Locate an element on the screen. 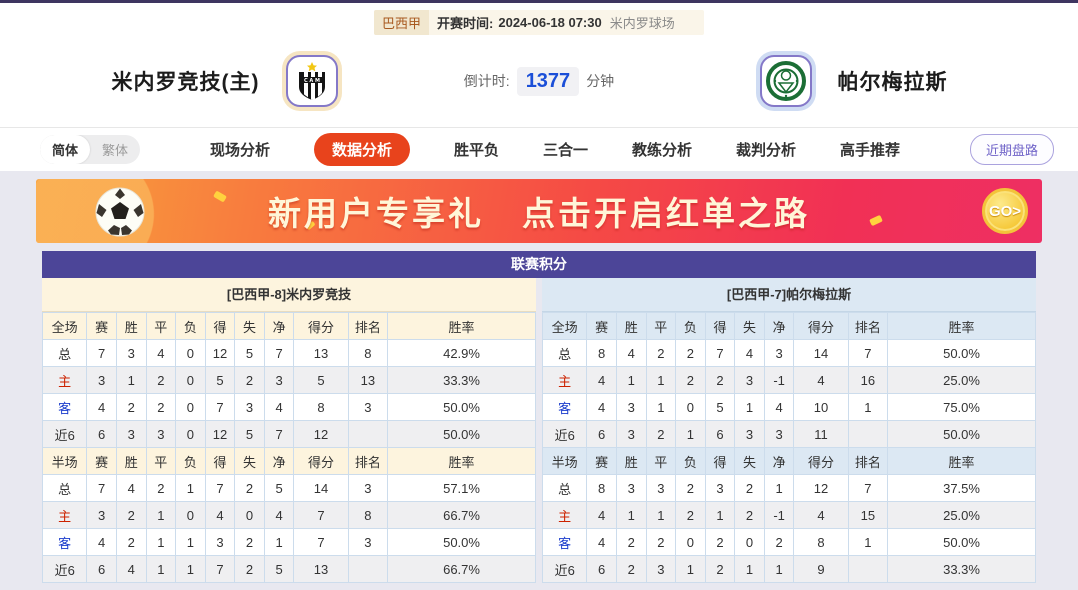 The height and width of the screenshot is (590, 1078). lang-traditional: 繁体 is located at coordinates (115, 150).